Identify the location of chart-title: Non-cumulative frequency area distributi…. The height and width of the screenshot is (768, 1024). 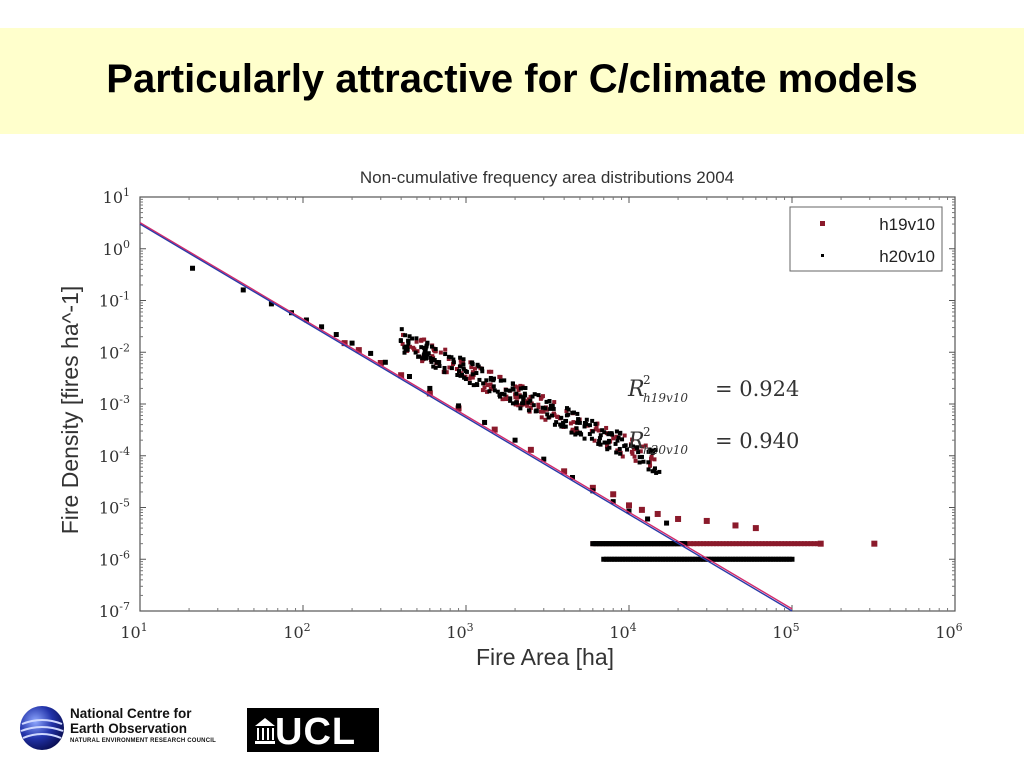
(547, 177).